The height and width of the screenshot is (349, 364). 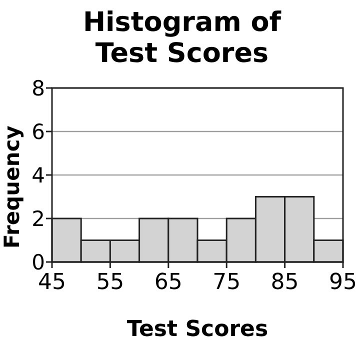 What do you see at coordinates (226, 282) in the screenshot?
I see `x-tick-label: 75` at bounding box center [226, 282].